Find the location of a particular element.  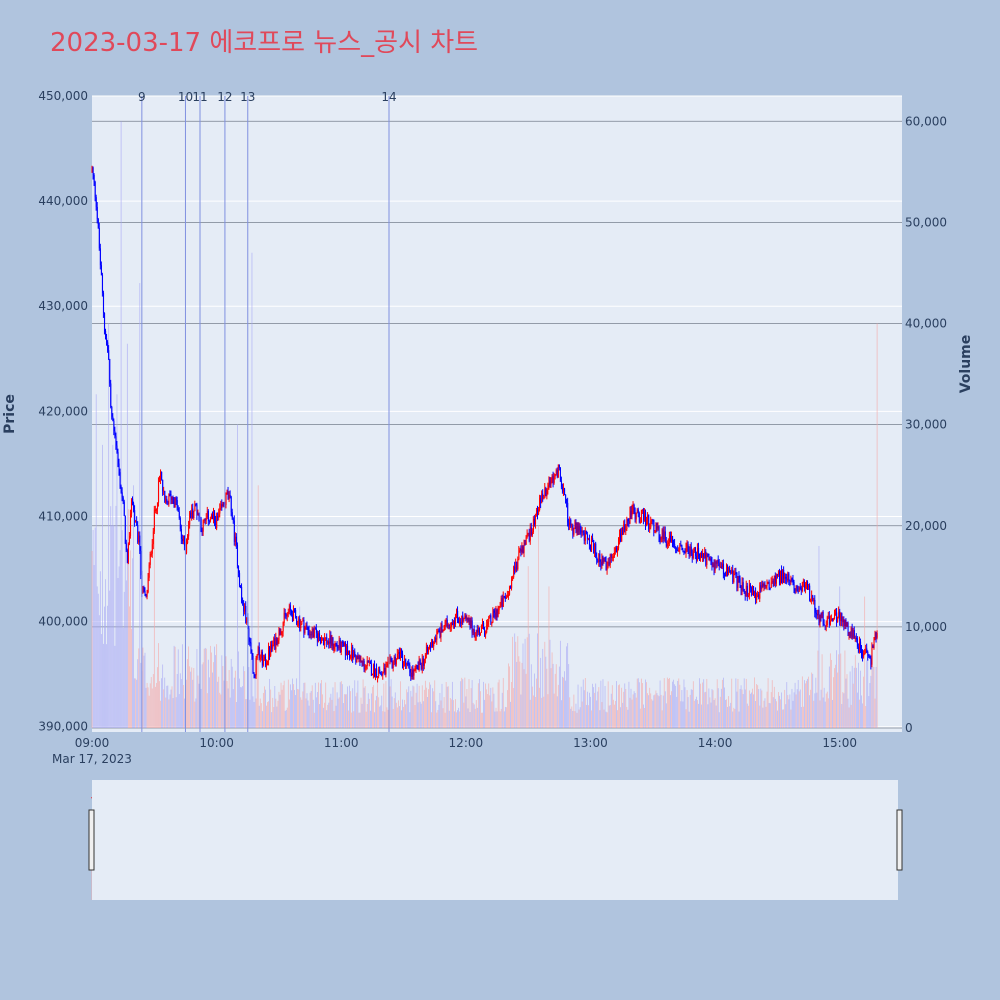

rangeslider-handle-left is located at coordinates (91, 840).